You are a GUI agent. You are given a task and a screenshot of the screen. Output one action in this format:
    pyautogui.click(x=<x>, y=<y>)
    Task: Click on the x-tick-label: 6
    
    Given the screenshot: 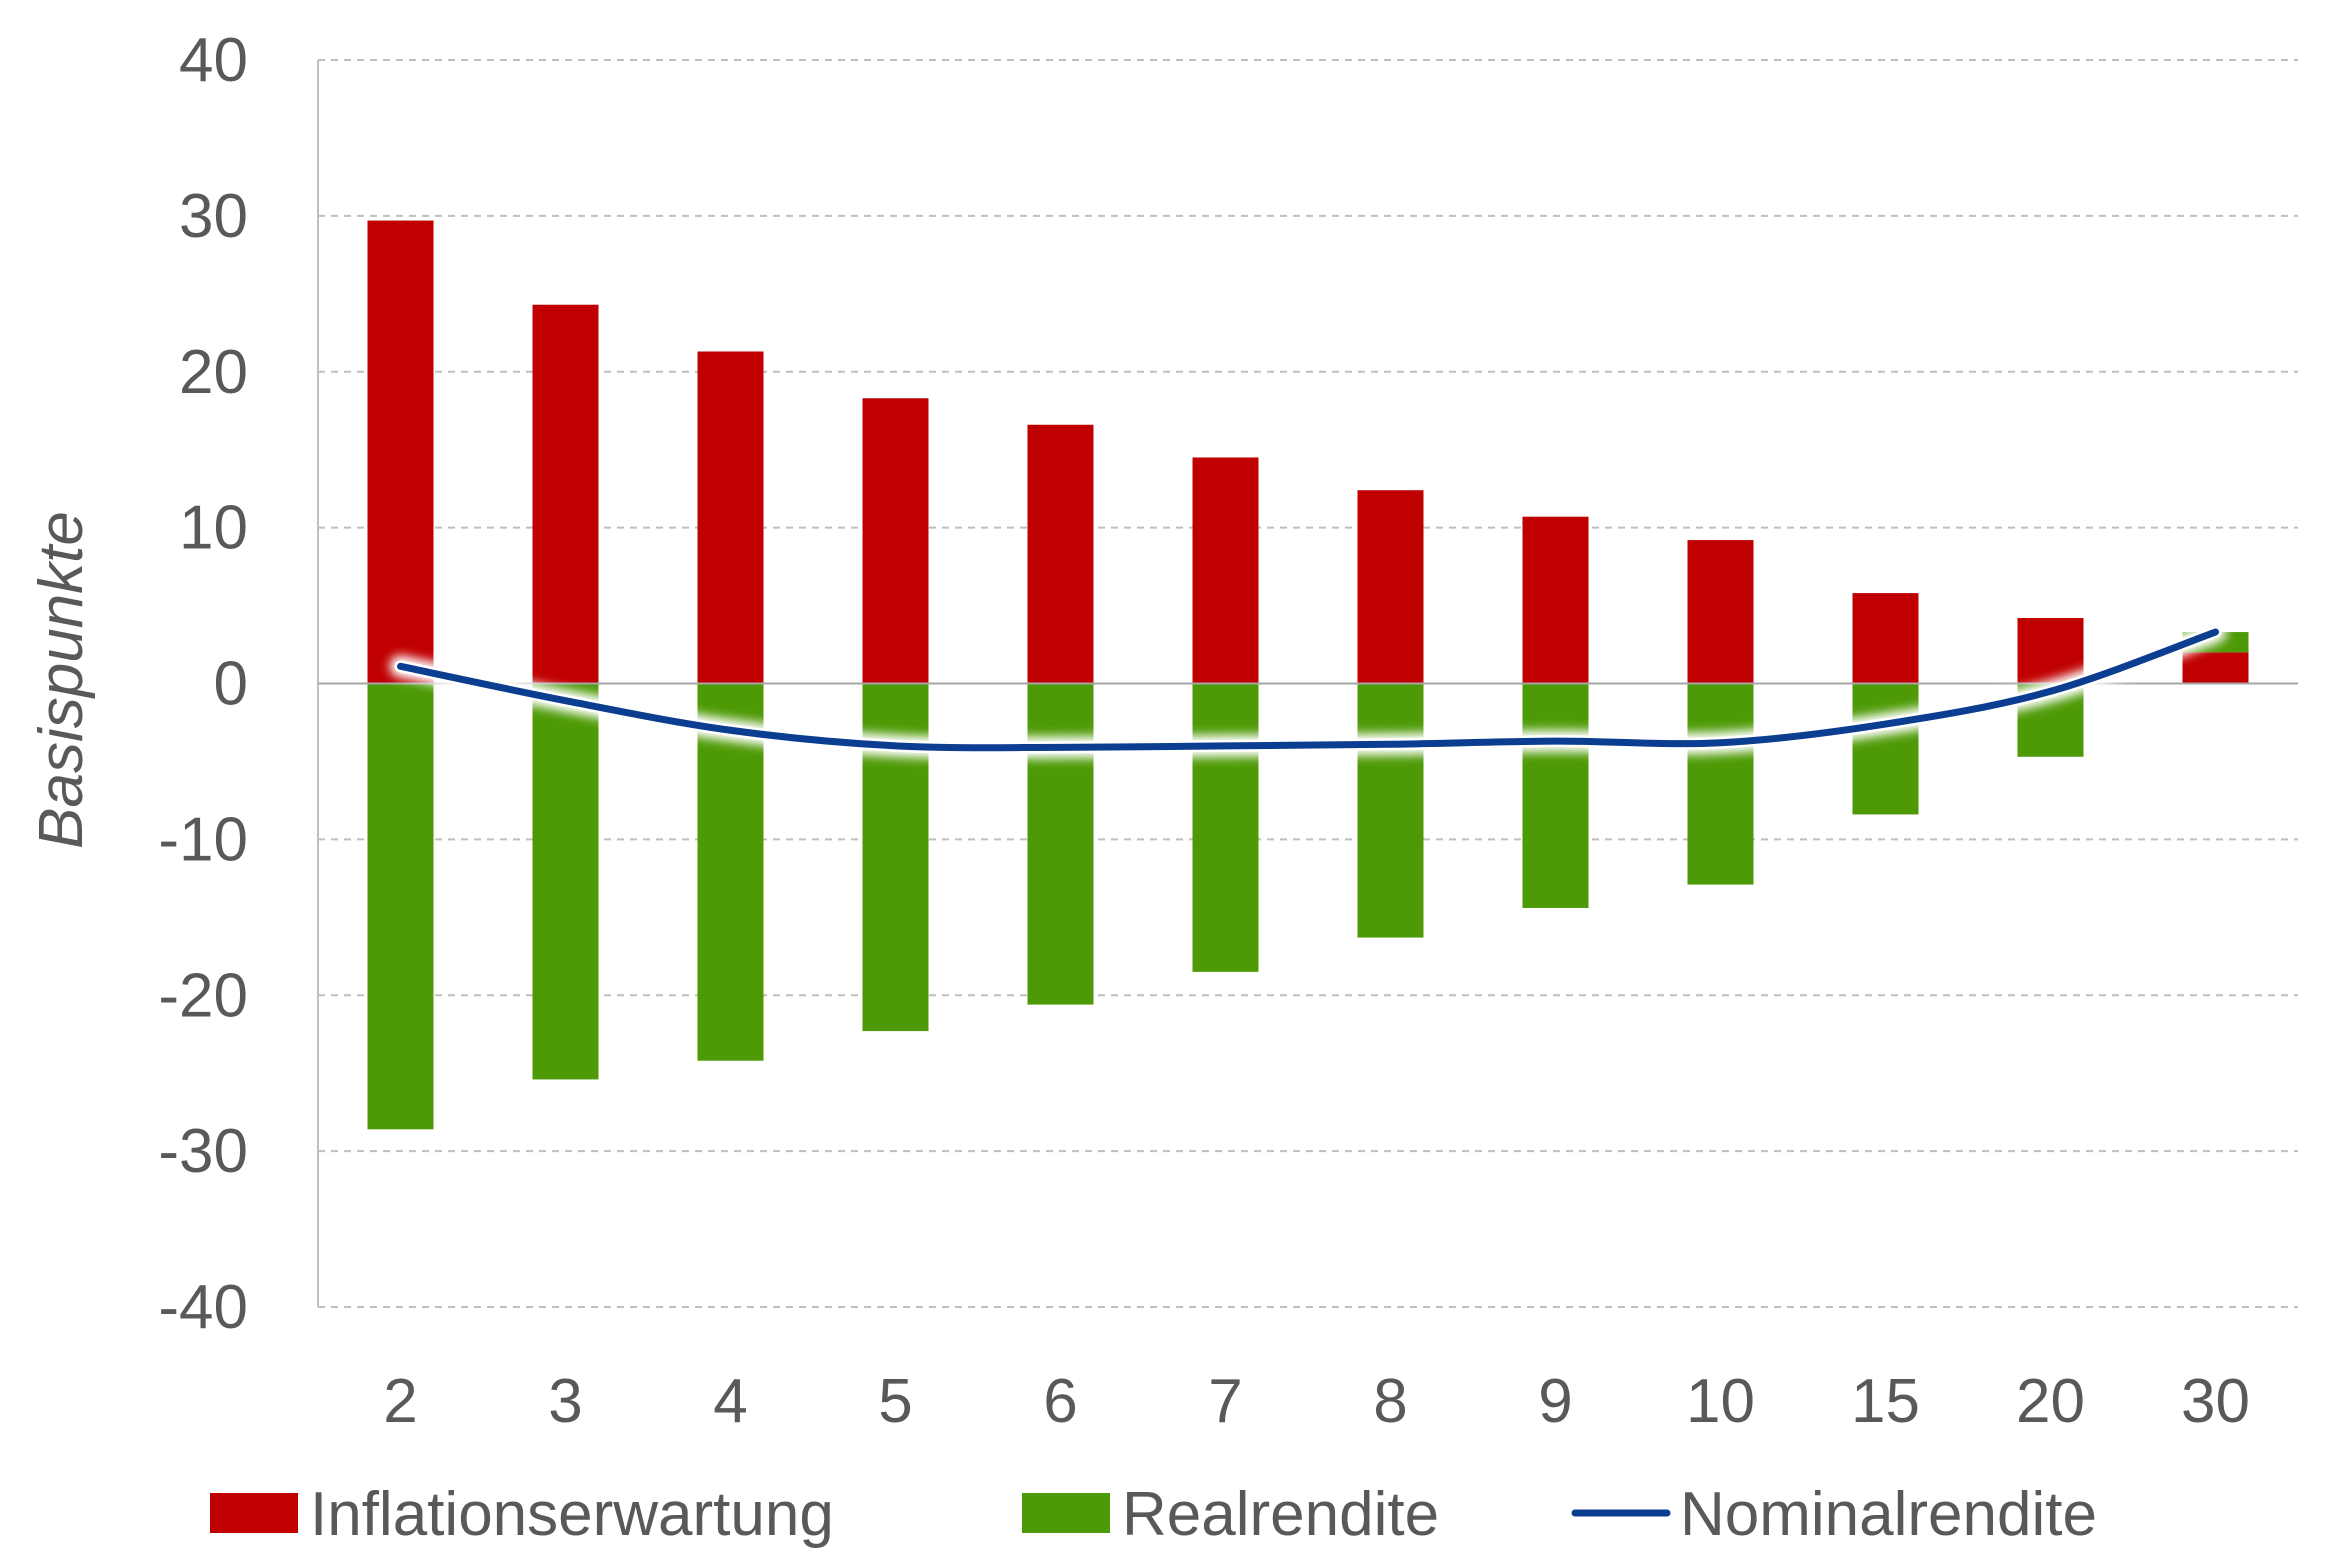 What is the action you would take?
    pyautogui.click(x=1060, y=1401)
    